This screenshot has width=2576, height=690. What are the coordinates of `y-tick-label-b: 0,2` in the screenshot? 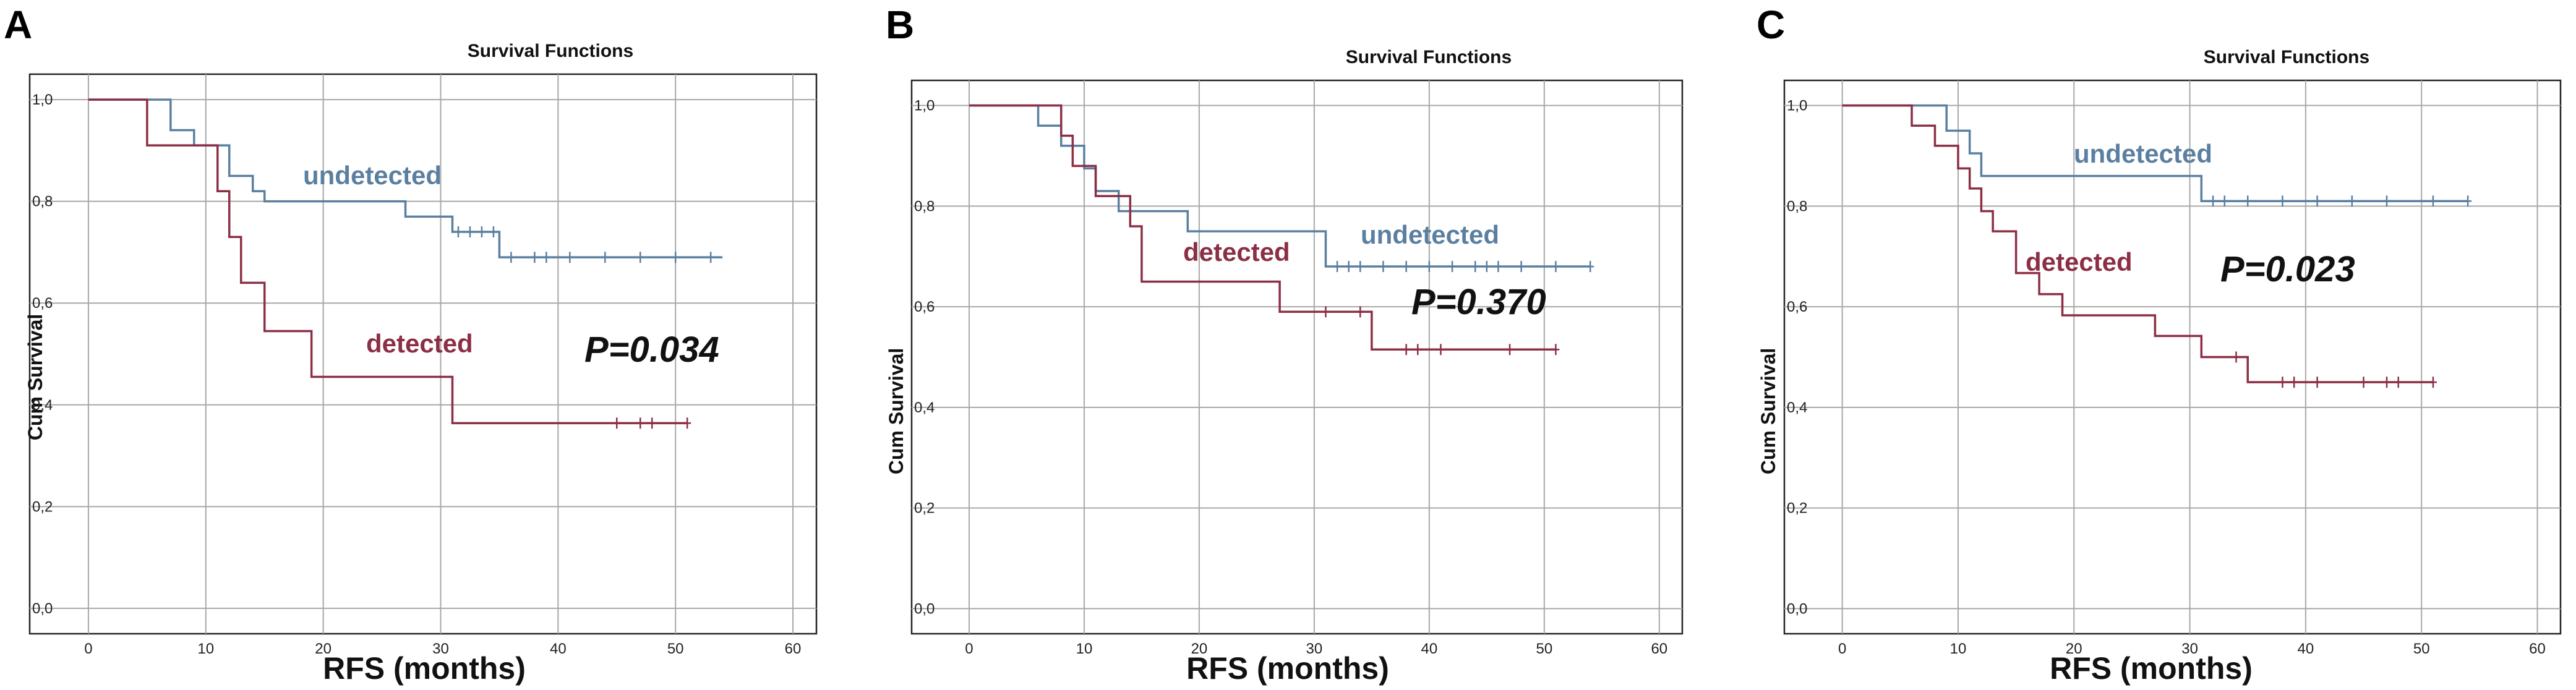 It's located at (924, 508).